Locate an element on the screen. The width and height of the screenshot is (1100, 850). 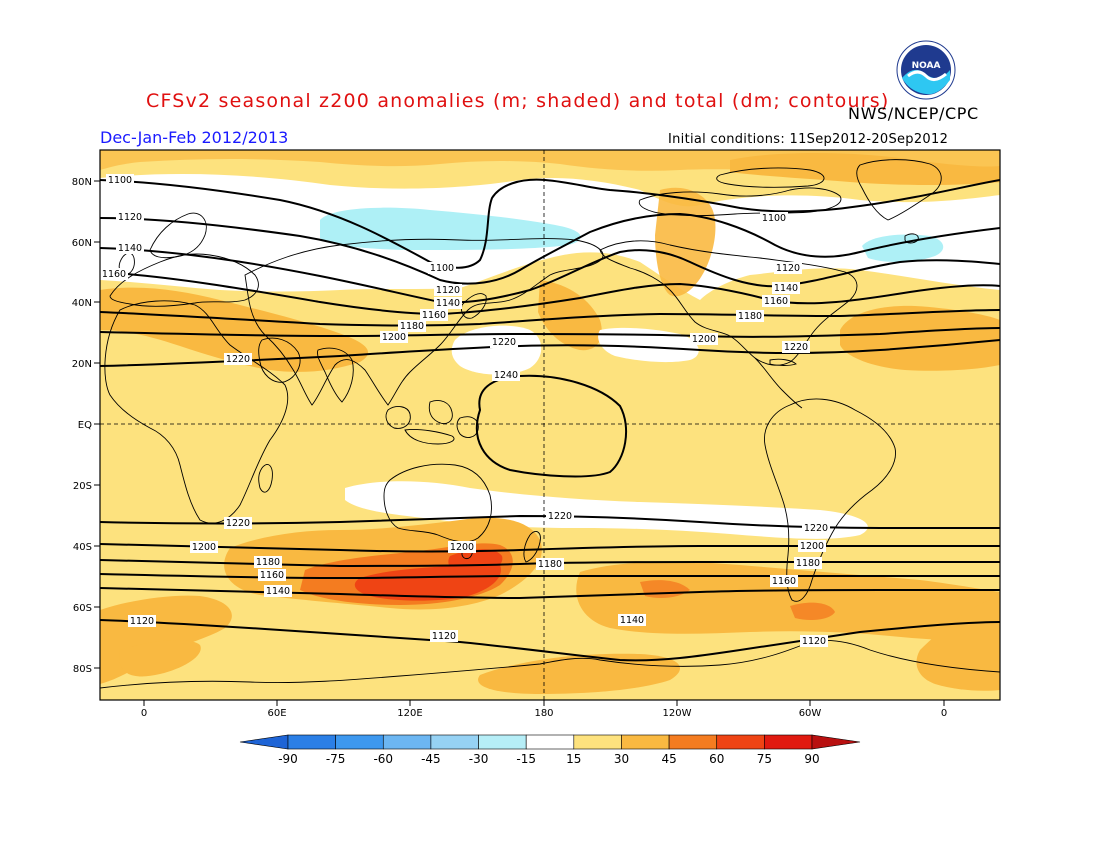
contour-1180-sh is located at coordinates (550, 563).